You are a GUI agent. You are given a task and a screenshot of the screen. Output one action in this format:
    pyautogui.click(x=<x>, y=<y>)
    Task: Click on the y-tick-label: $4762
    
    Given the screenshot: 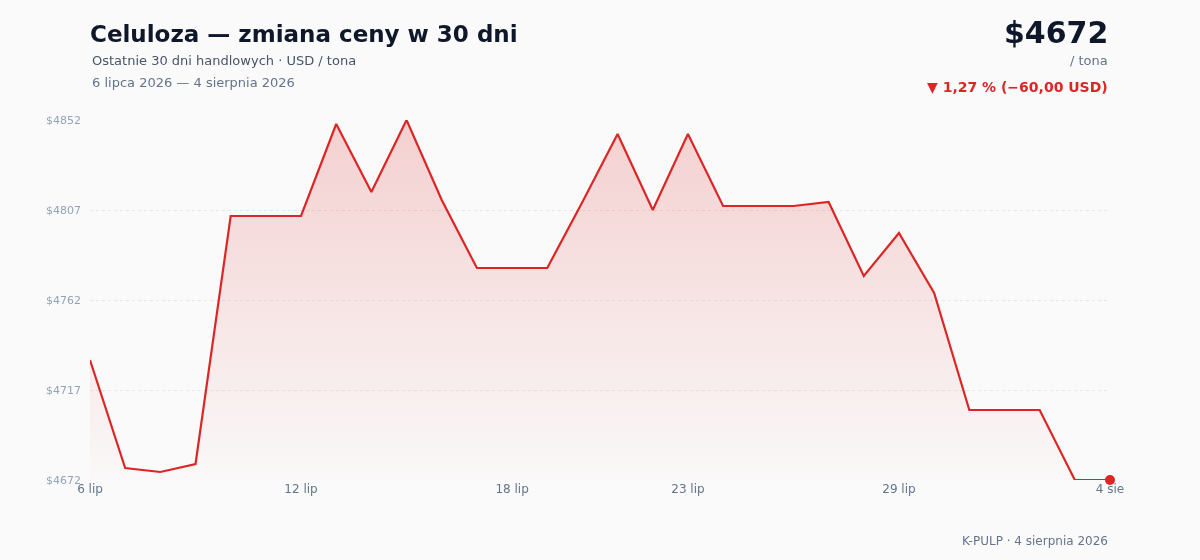 What is the action you would take?
    pyautogui.click(x=63, y=300)
    